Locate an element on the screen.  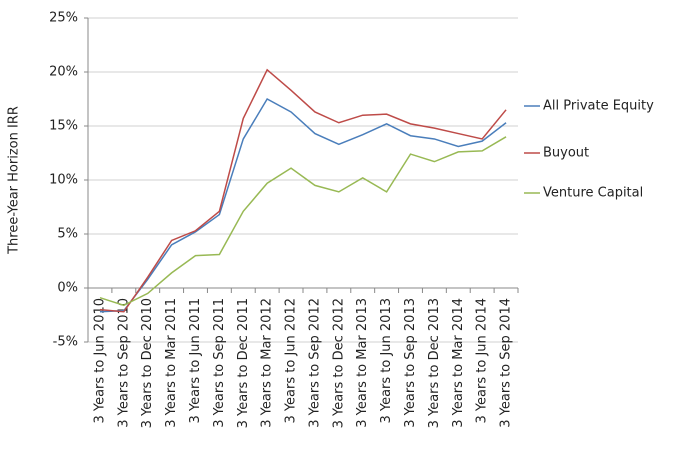
y-tick-label: 10% is located at coordinates (63, 180).